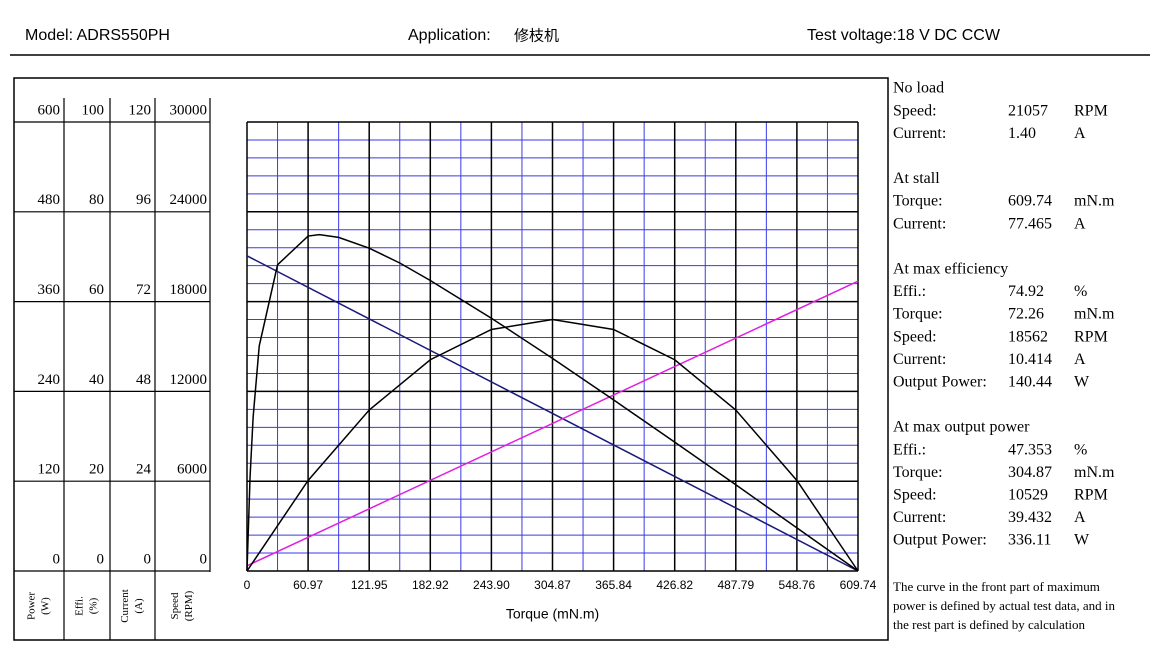 This screenshot has height=647, width=1170. I want to click on y-tick-label: 600, so click(49, 110).